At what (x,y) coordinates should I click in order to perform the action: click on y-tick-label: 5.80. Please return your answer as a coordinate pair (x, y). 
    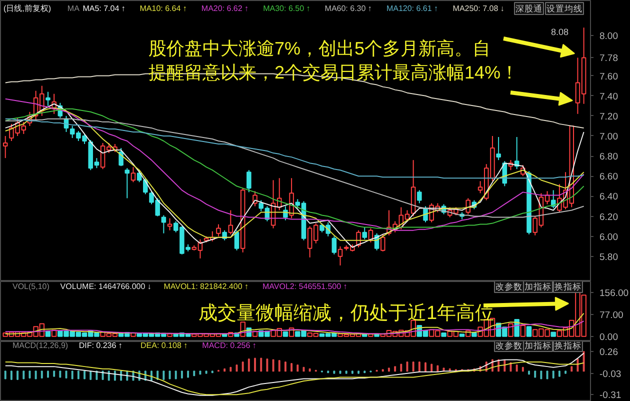
    Looking at the image, I should click on (609, 257).